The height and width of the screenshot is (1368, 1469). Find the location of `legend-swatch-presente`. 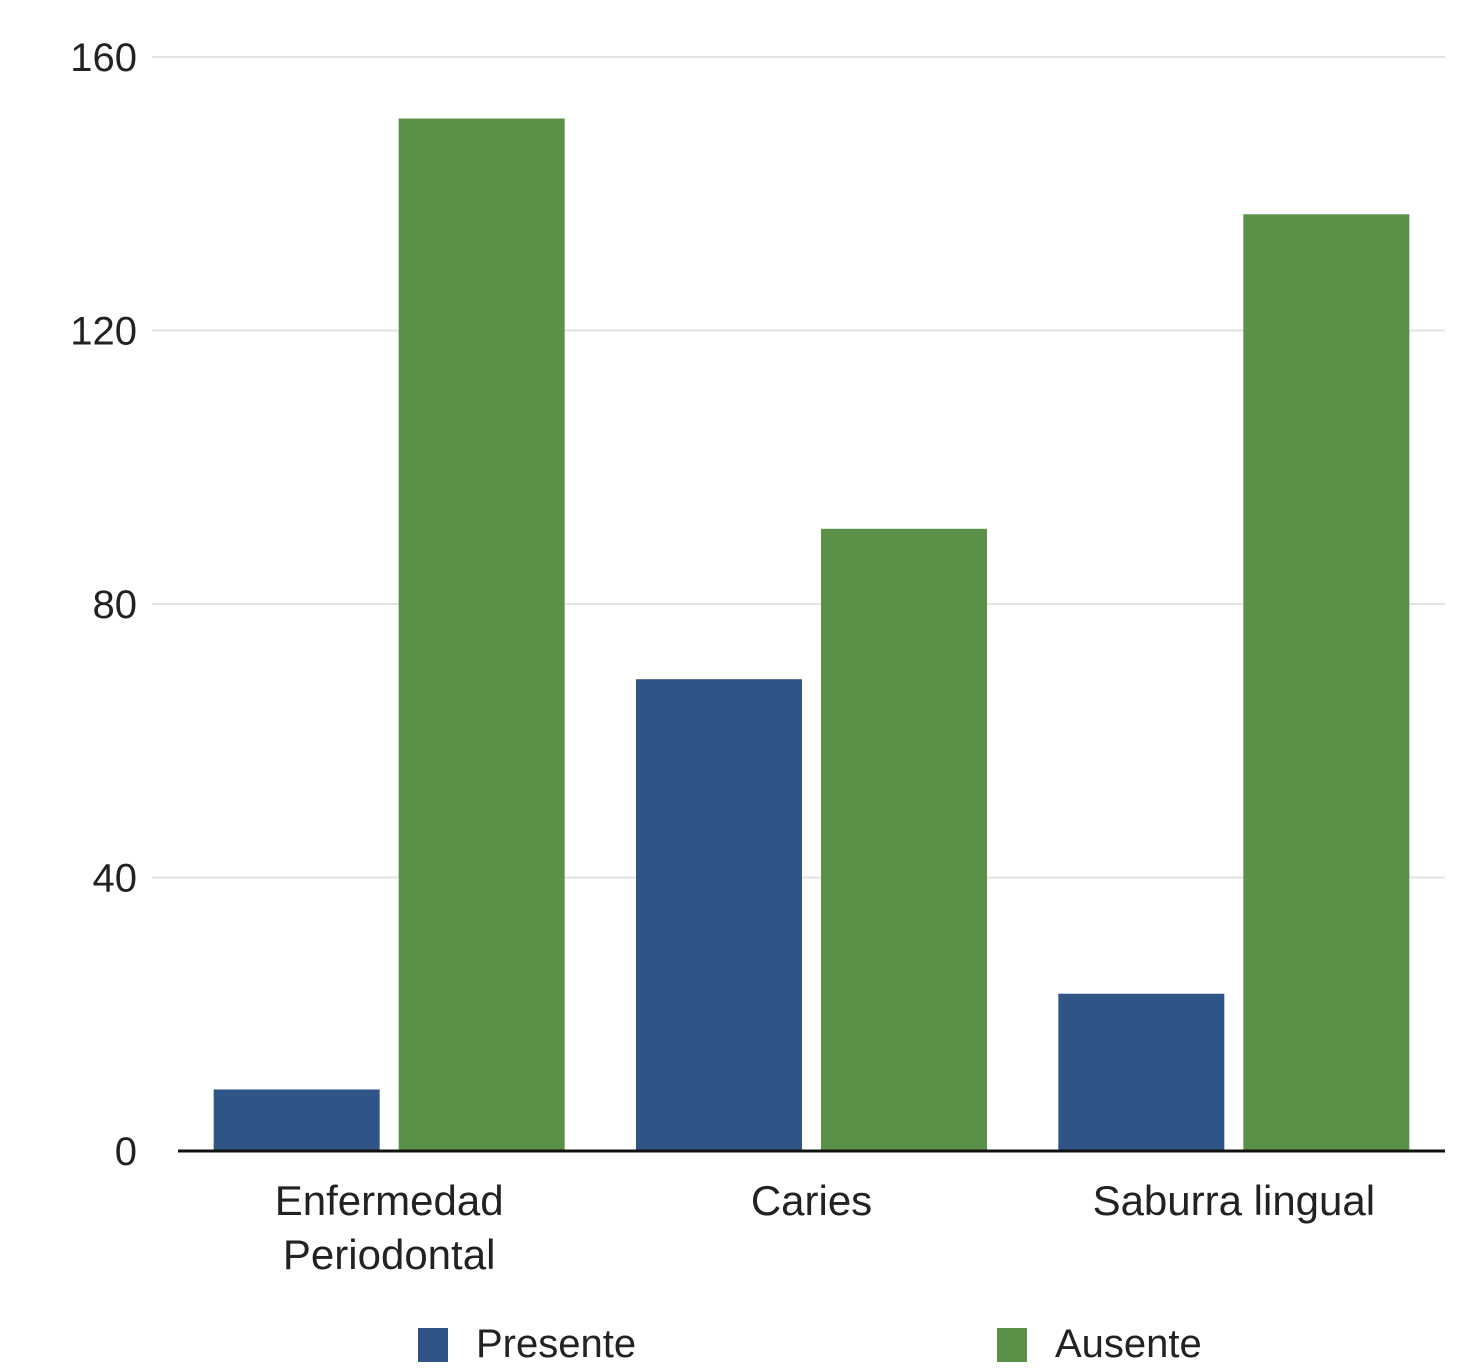

legend-swatch-presente is located at coordinates (433, 1345).